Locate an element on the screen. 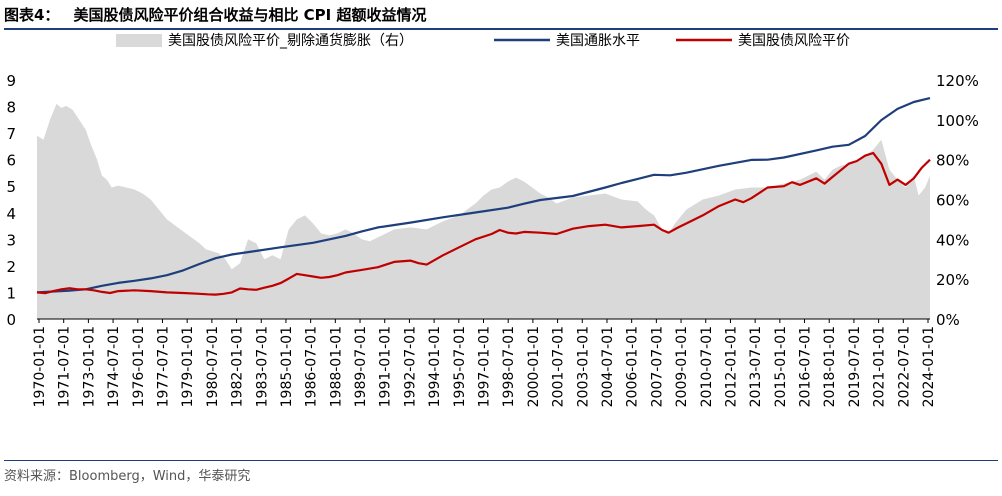  left-tick-label: 1 is located at coordinates (11, 293).